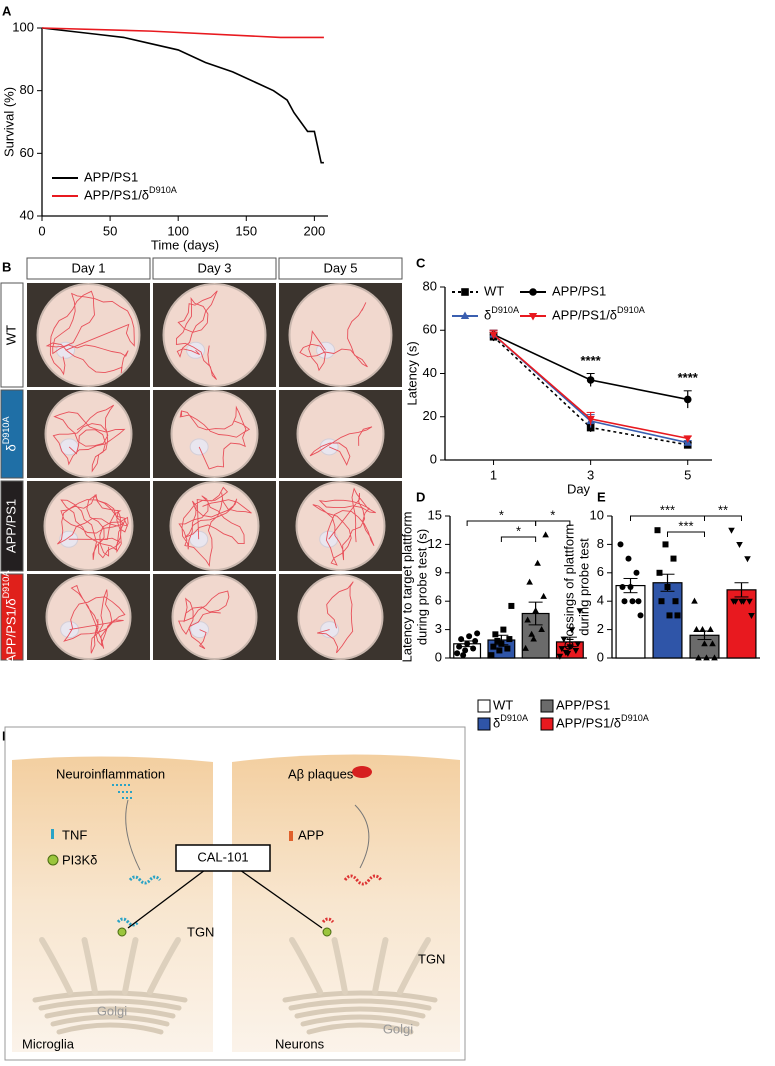  What do you see at coordinates (10, 335) in the screenshot?
I see `row-label: WT` at bounding box center [10, 335].